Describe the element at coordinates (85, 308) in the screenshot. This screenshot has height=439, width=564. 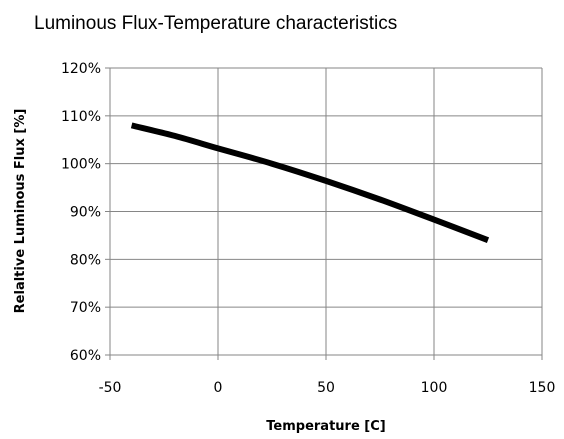
I see `y-tick-label: 70%` at that location.